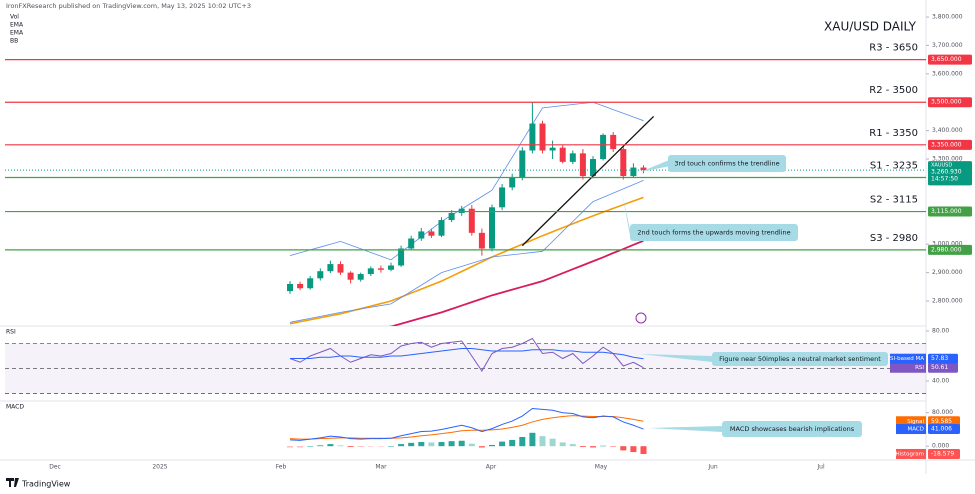  What do you see at coordinates (11, 332) in the screenshot?
I see `panel-title: RSI` at bounding box center [11, 332].